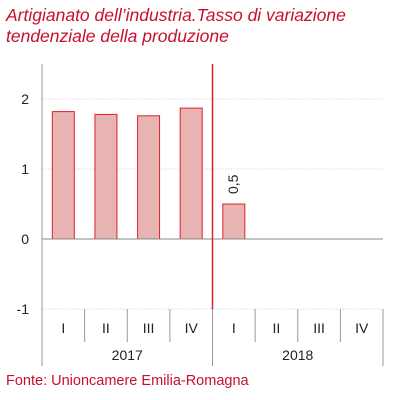 The width and height of the screenshot is (400, 400). I want to click on group-label-2017: 2017, so click(127, 355).